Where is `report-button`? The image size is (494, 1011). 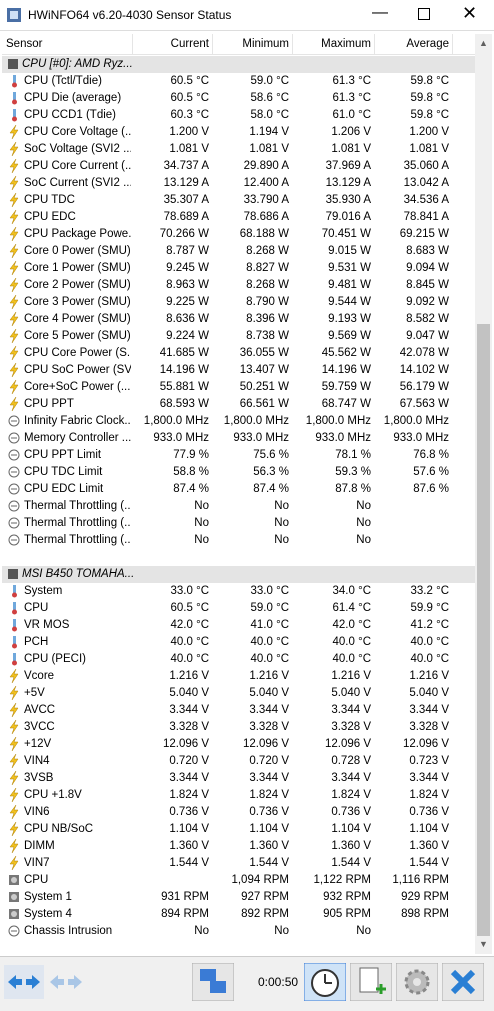
report-button is located at coordinates (371, 982).